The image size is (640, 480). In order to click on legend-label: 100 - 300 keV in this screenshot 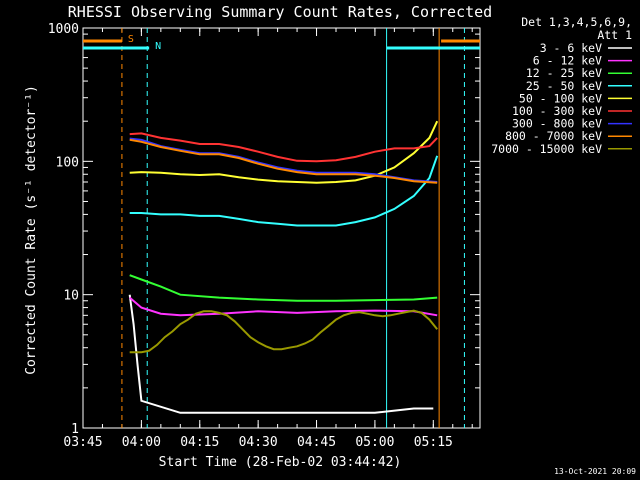, I will do `click(557, 111)`.